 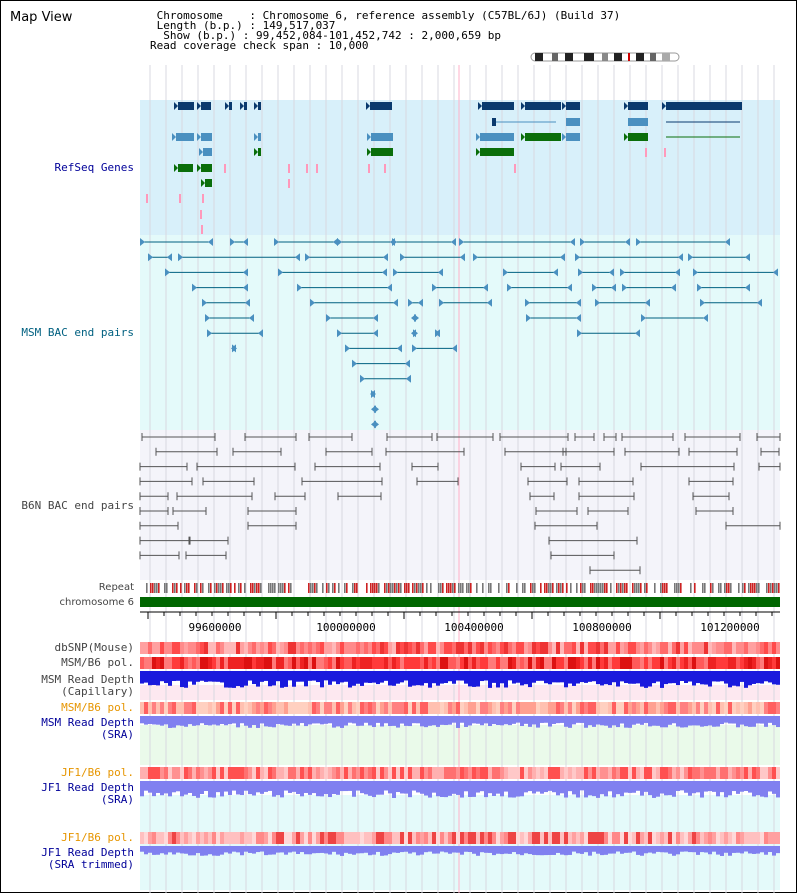 I want to click on axis-tick-label: 100800000, so click(x=602, y=627).